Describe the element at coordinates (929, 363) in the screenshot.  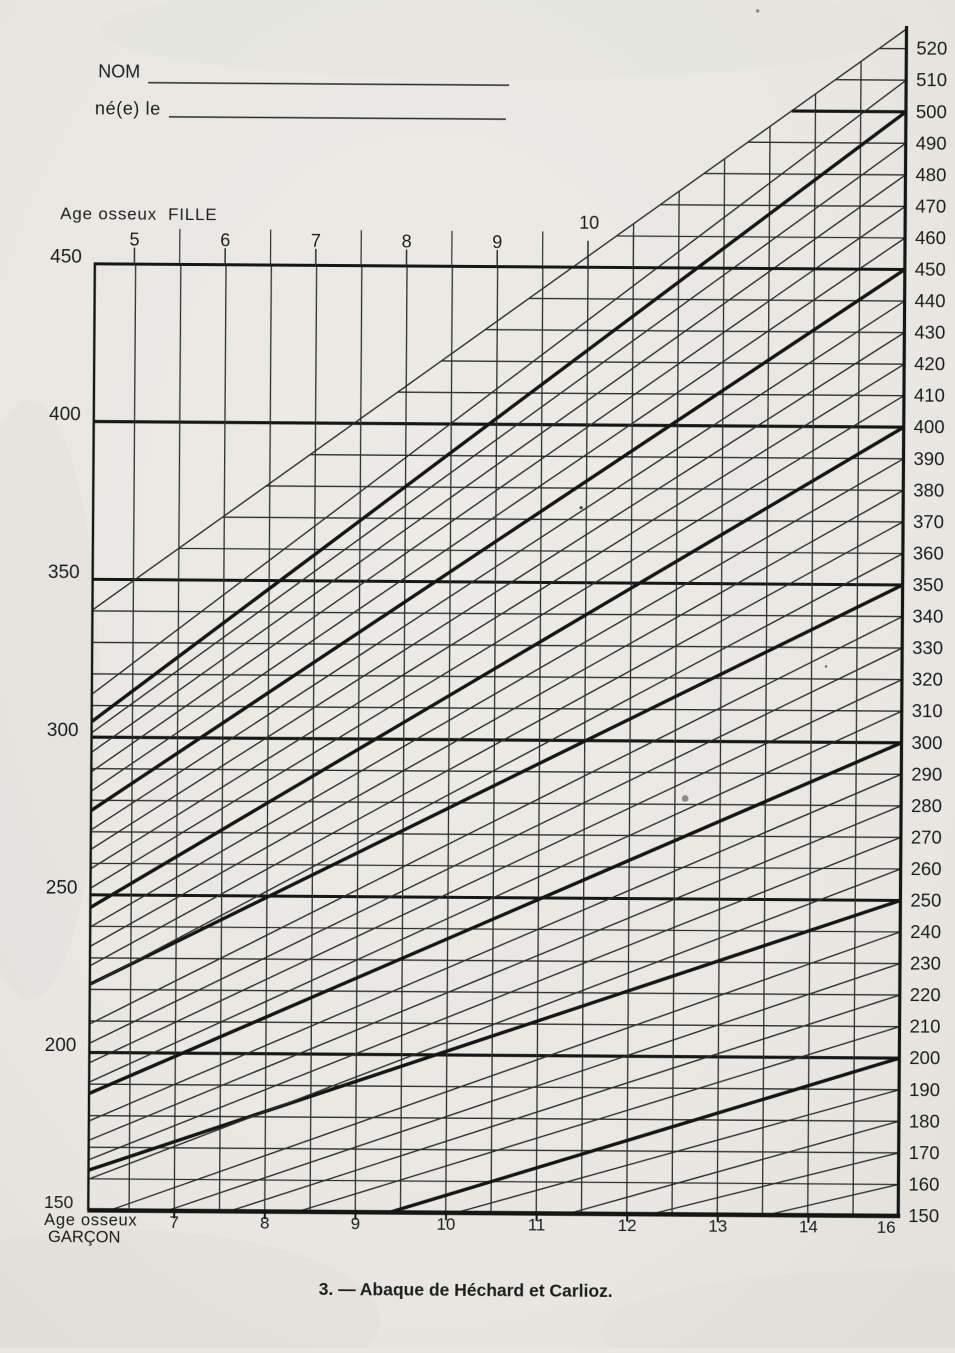
I see `svg-text: 420` at that location.